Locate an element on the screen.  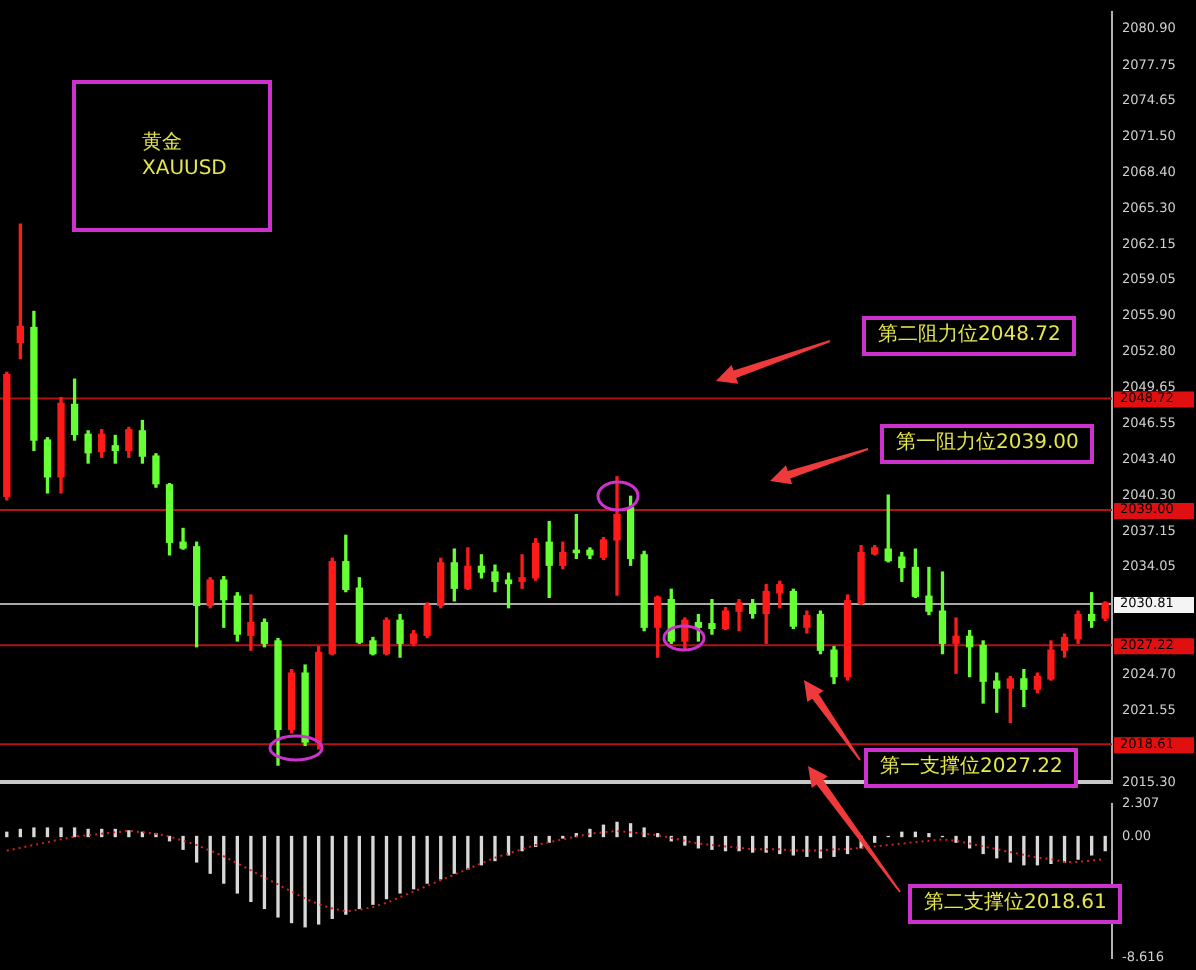
line-series is located at coordinates (556, 871).